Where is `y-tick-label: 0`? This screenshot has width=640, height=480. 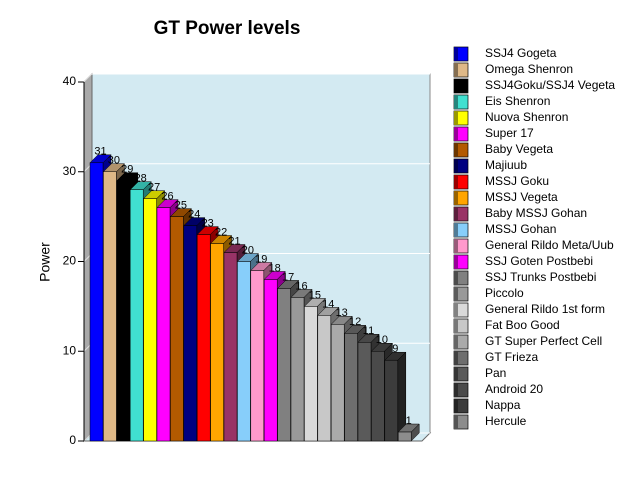
y-tick-label: 0 is located at coordinates (72, 440).